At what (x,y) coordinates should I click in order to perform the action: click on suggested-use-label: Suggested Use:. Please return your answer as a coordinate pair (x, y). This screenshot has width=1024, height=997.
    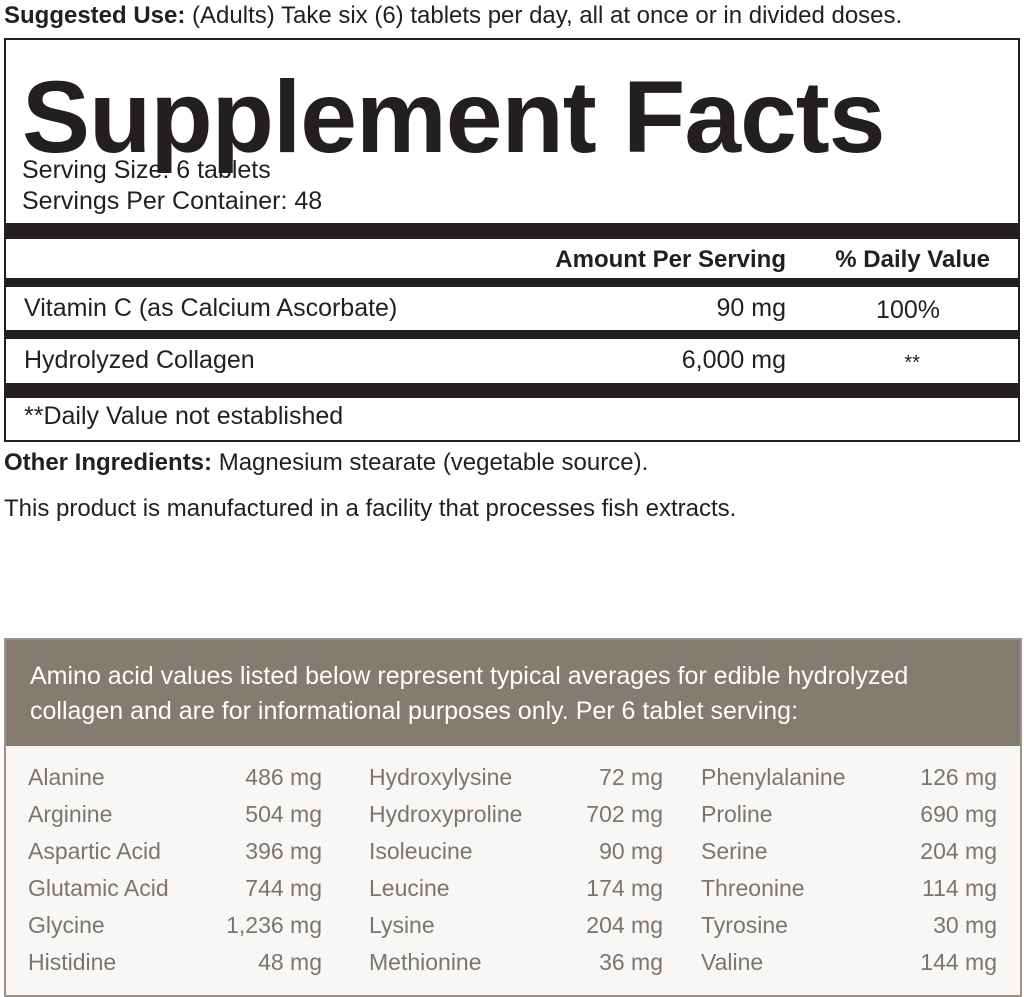
    Looking at the image, I should click on (95, 15).